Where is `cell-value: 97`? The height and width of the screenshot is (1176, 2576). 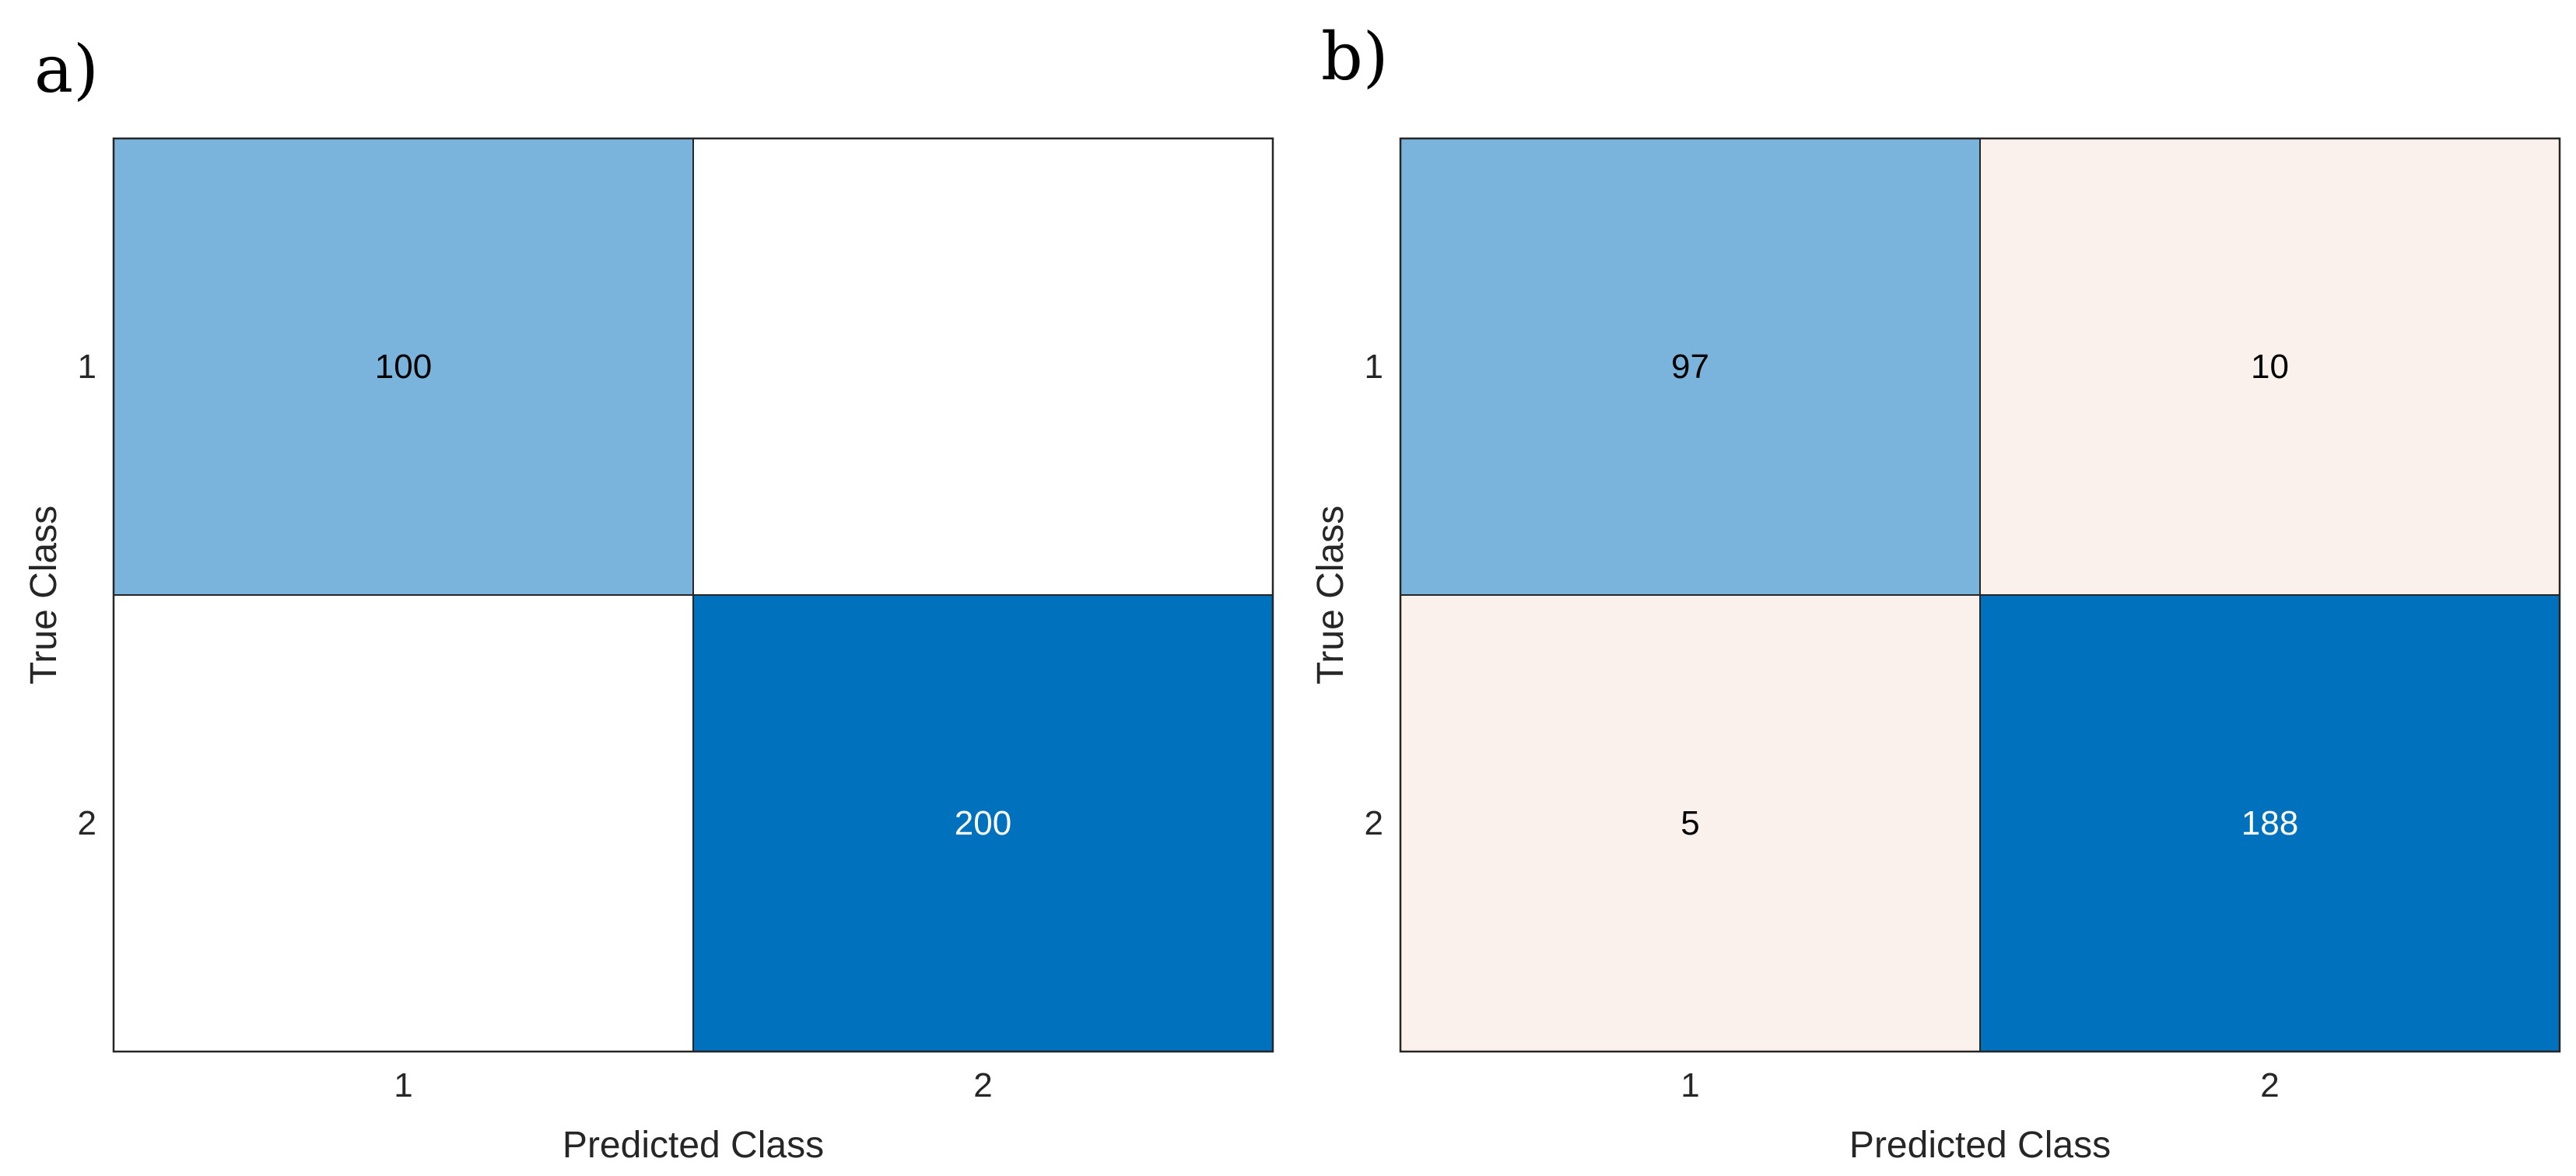 cell-value: 97 is located at coordinates (1690, 367).